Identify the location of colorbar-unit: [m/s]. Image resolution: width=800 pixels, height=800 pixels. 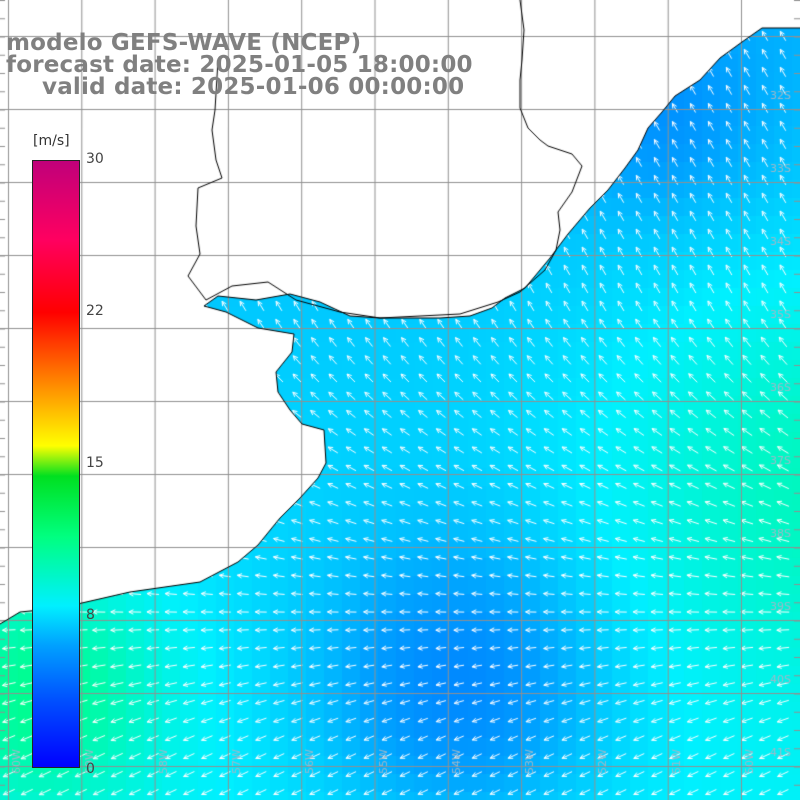
(51, 141).